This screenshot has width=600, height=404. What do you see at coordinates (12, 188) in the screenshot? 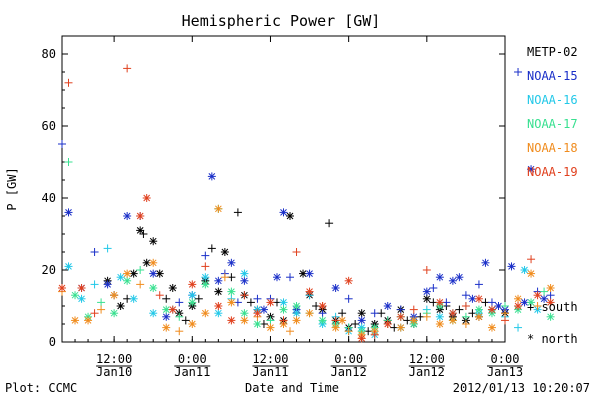
I see `y-axis-label: P [GW]` at bounding box center [12, 188].